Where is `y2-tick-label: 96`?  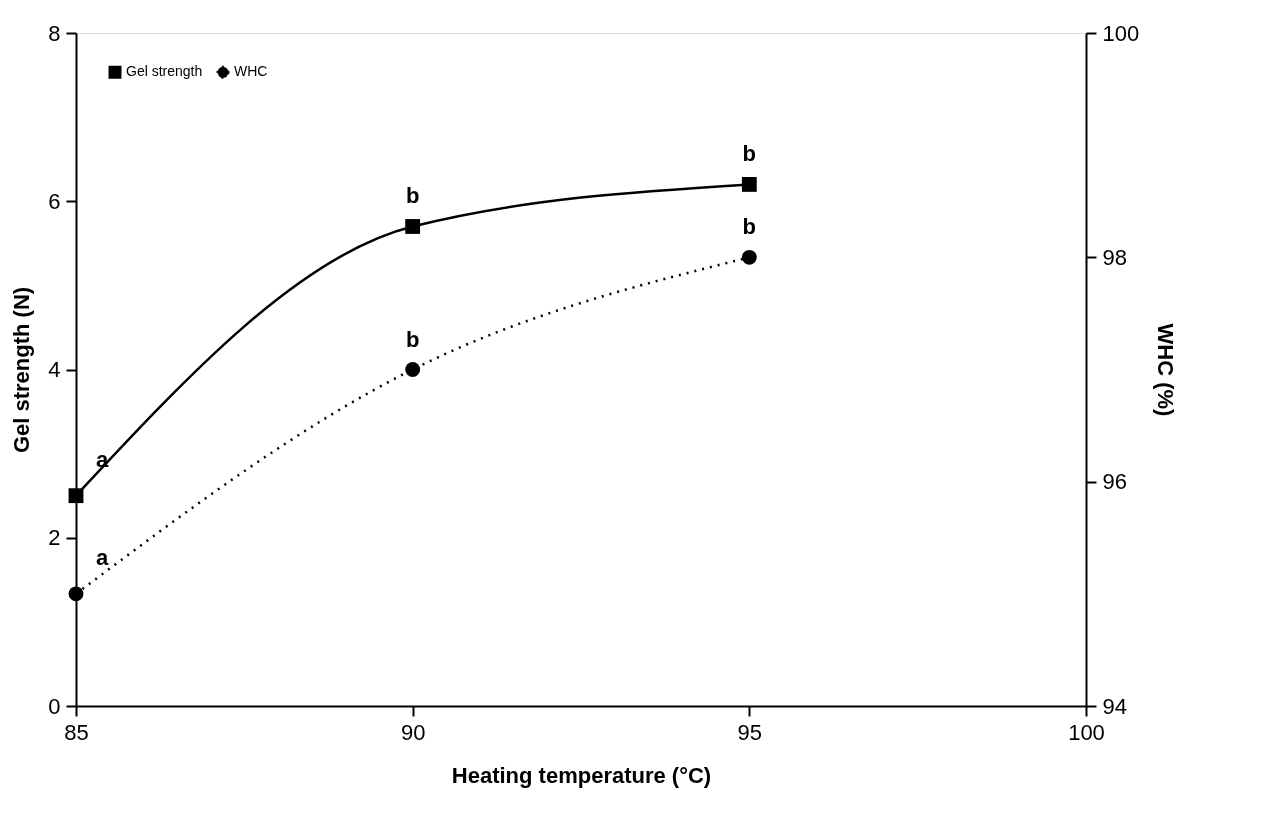 y2-tick-label: 96 is located at coordinates (1114, 482).